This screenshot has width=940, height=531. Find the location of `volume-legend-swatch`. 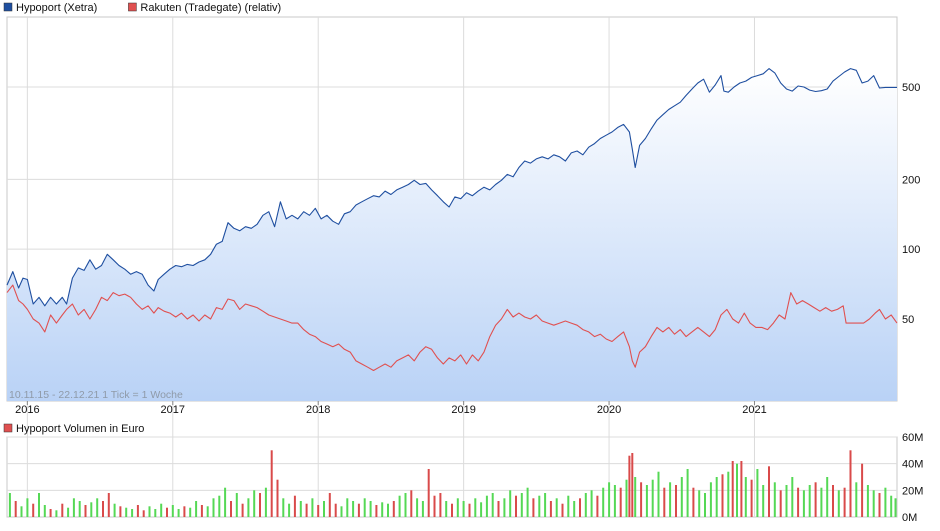

volume-legend-swatch is located at coordinates (8, 428).